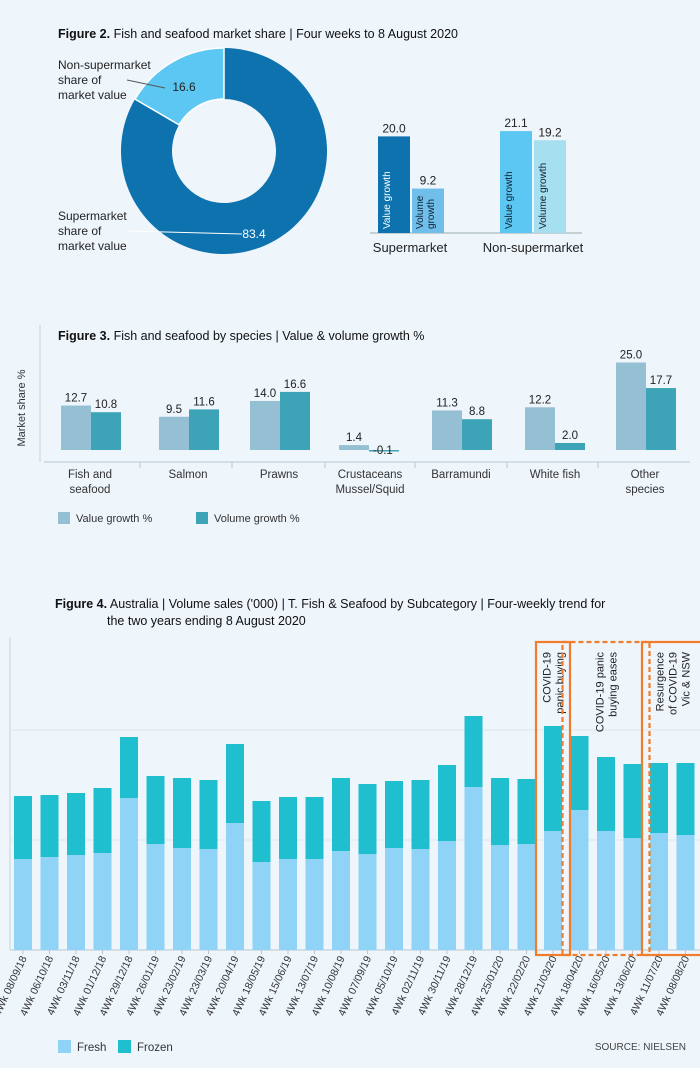 This screenshot has width=700, height=1068. What do you see at coordinates (548, 677) in the screenshot?
I see `trend-annotation-text: COVID-19` at bounding box center [548, 677].